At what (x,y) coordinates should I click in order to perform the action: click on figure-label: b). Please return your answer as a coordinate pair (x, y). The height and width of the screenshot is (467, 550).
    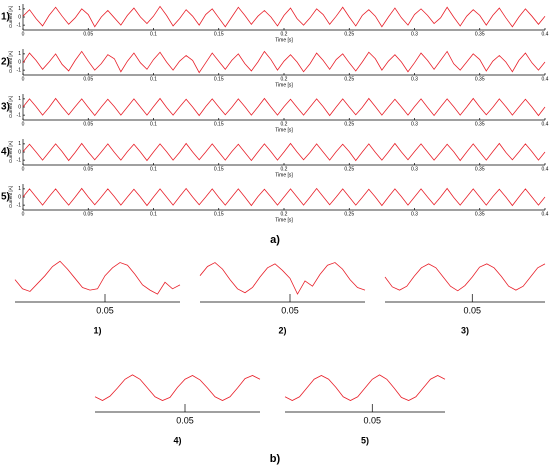
    Looking at the image, I should click on (275, 459).